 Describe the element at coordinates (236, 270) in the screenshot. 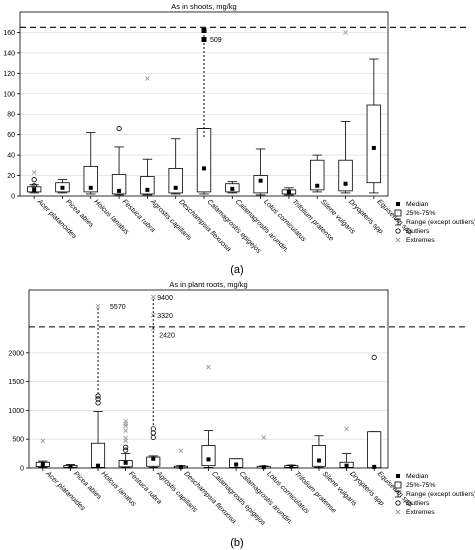

I see `panel-caption: (a)` at that location.